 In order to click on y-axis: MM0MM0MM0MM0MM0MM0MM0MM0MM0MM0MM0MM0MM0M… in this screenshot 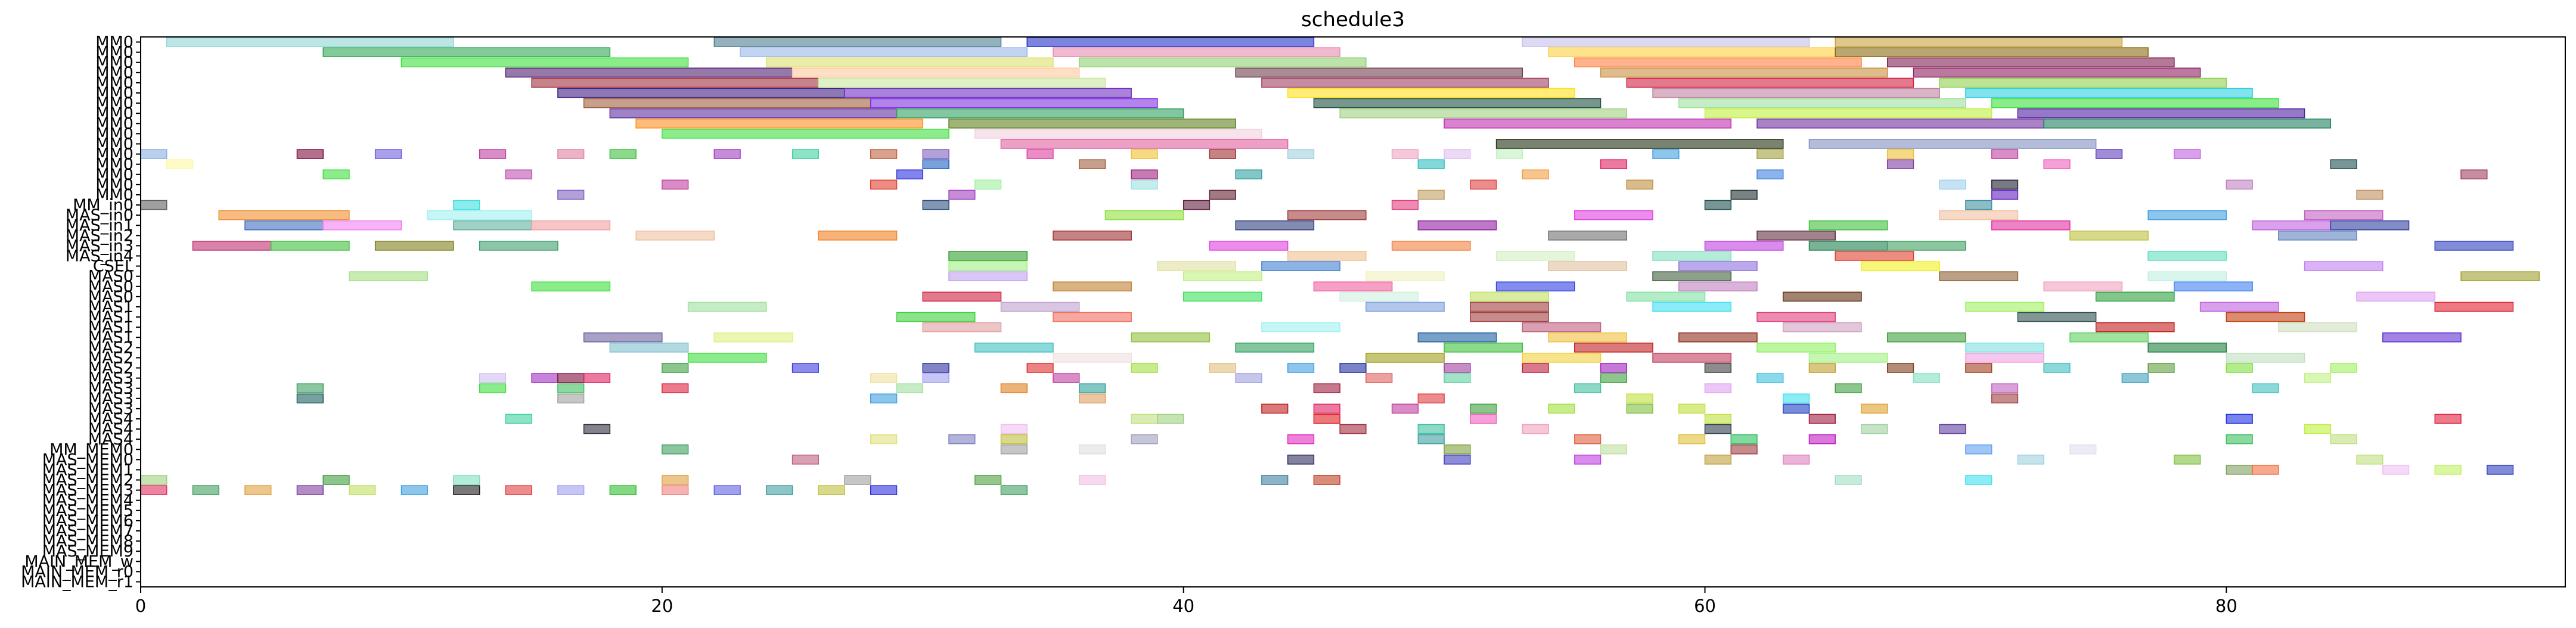, I will do `click(81, 312)`.